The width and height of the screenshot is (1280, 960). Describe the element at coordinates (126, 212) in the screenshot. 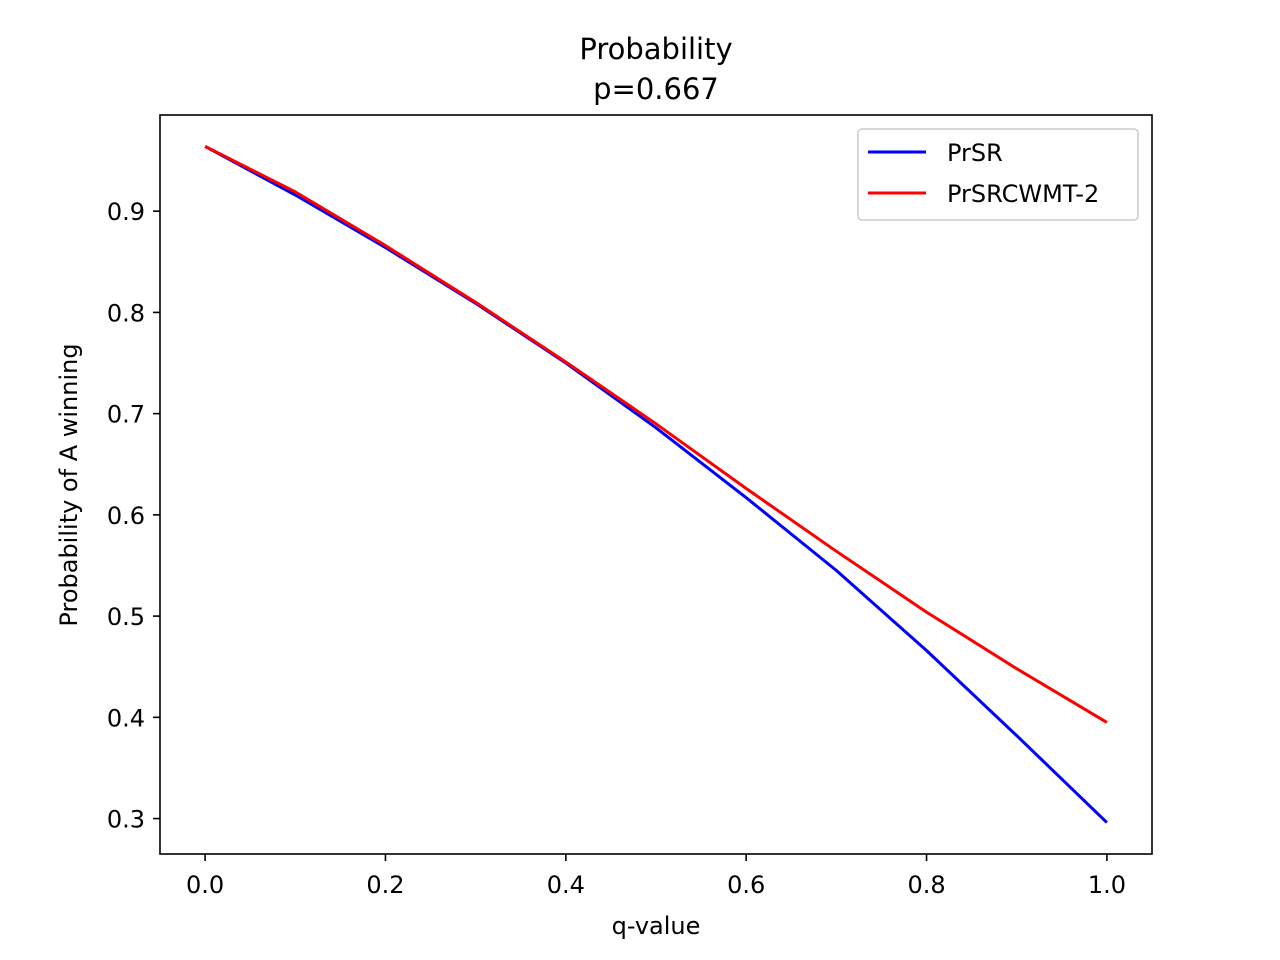

I see `y-tick-label: 0.9` at that location.